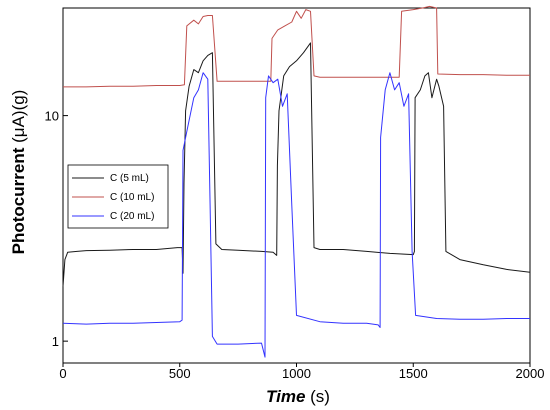  Describe the element at coordinates (55, 341) in the screenshot. I see `y-tick-label: 1` at that location.